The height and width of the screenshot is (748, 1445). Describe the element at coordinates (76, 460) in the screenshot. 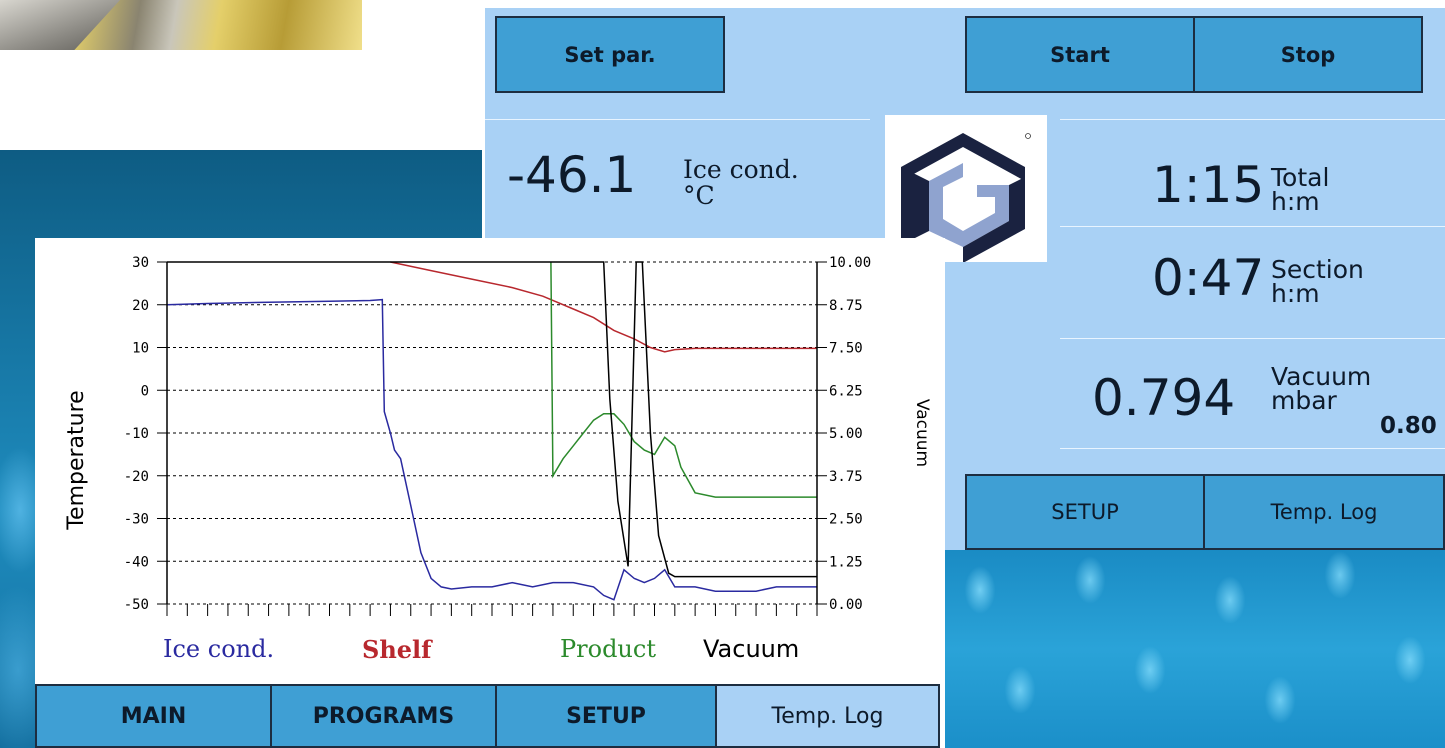

I see `y-axis-label: Temperature` at that location.